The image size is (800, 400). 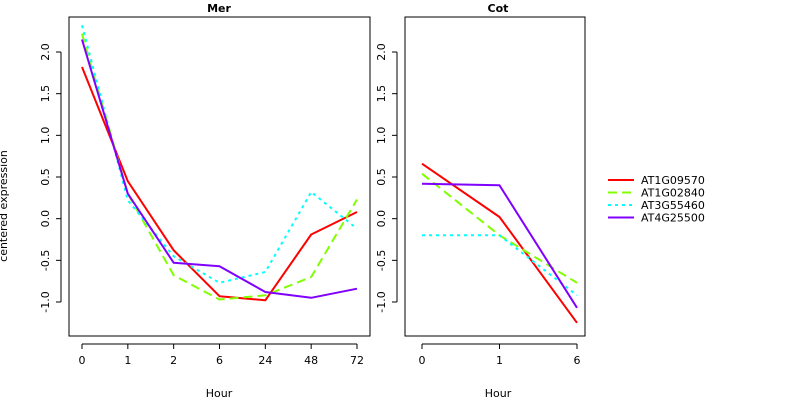 I want to click on cot-y-tick-label: -0.5, so click(x=381, y=260).